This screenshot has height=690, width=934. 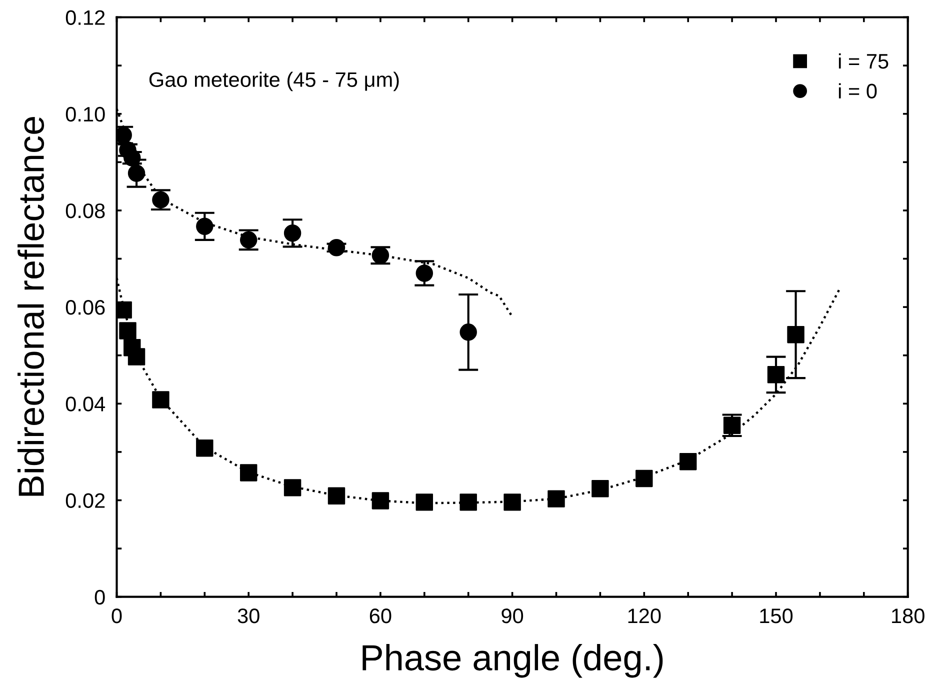 I want to click on y-tick-label: 0.02, so click(x=85, y=500).